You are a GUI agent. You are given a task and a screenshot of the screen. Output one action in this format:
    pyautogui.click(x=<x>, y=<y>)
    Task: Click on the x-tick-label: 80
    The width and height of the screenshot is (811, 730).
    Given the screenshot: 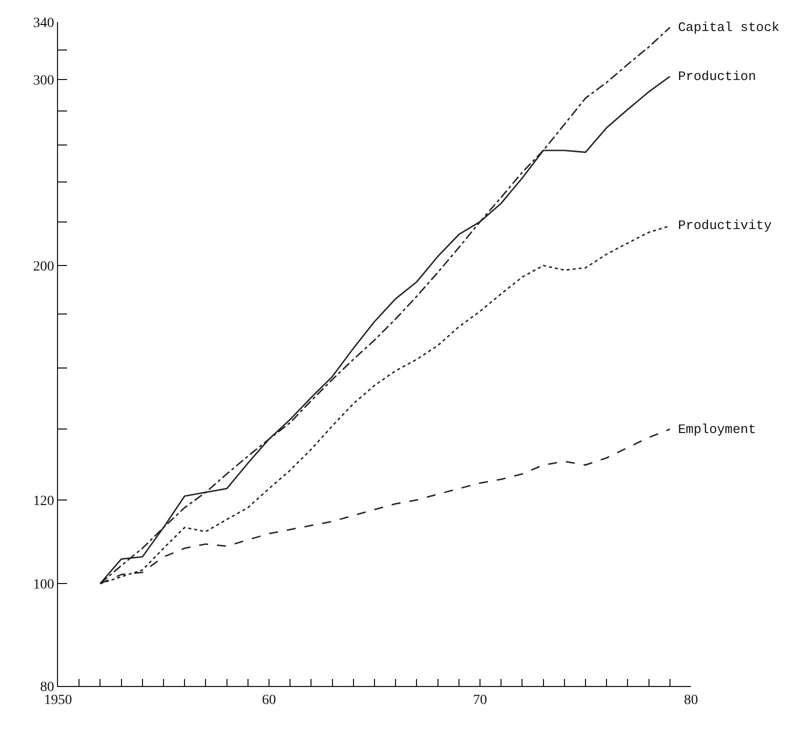 What is the action you would take?
    pyautogui.click(x=691, y=700)
    